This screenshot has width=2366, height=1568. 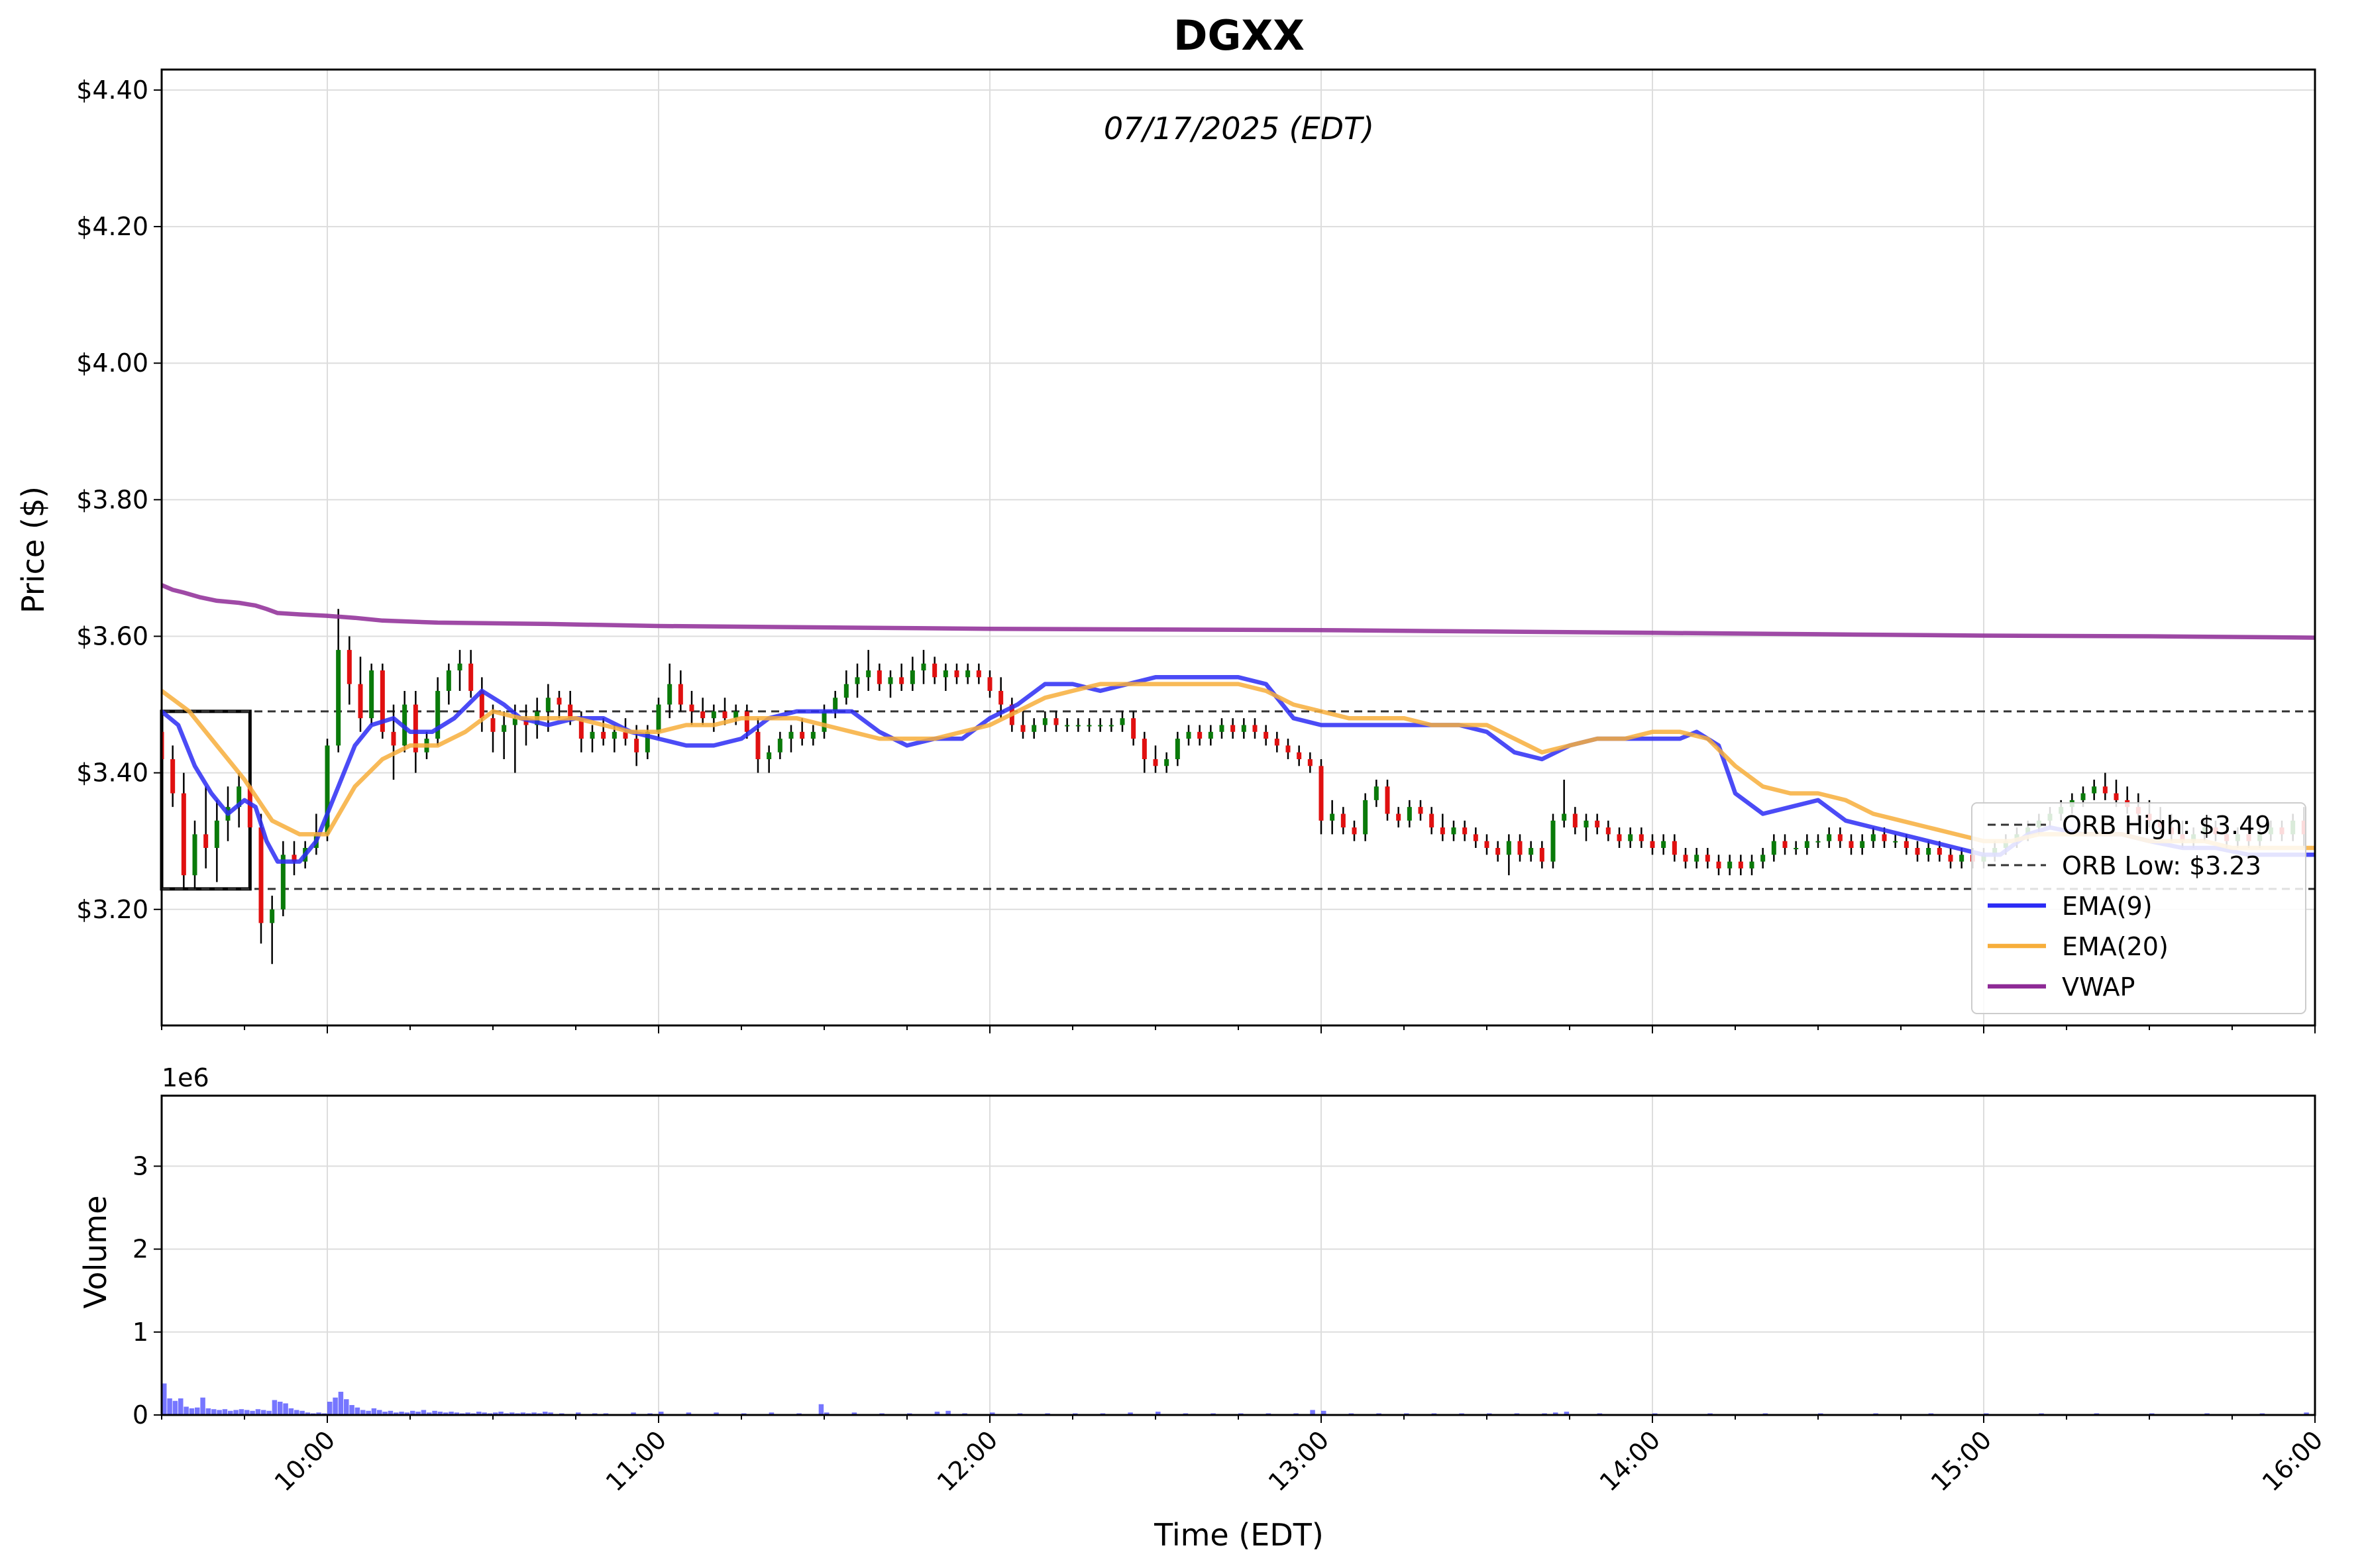 I want to click on x-axis-label: Time (EDT), so click(x=1239, y=1535).